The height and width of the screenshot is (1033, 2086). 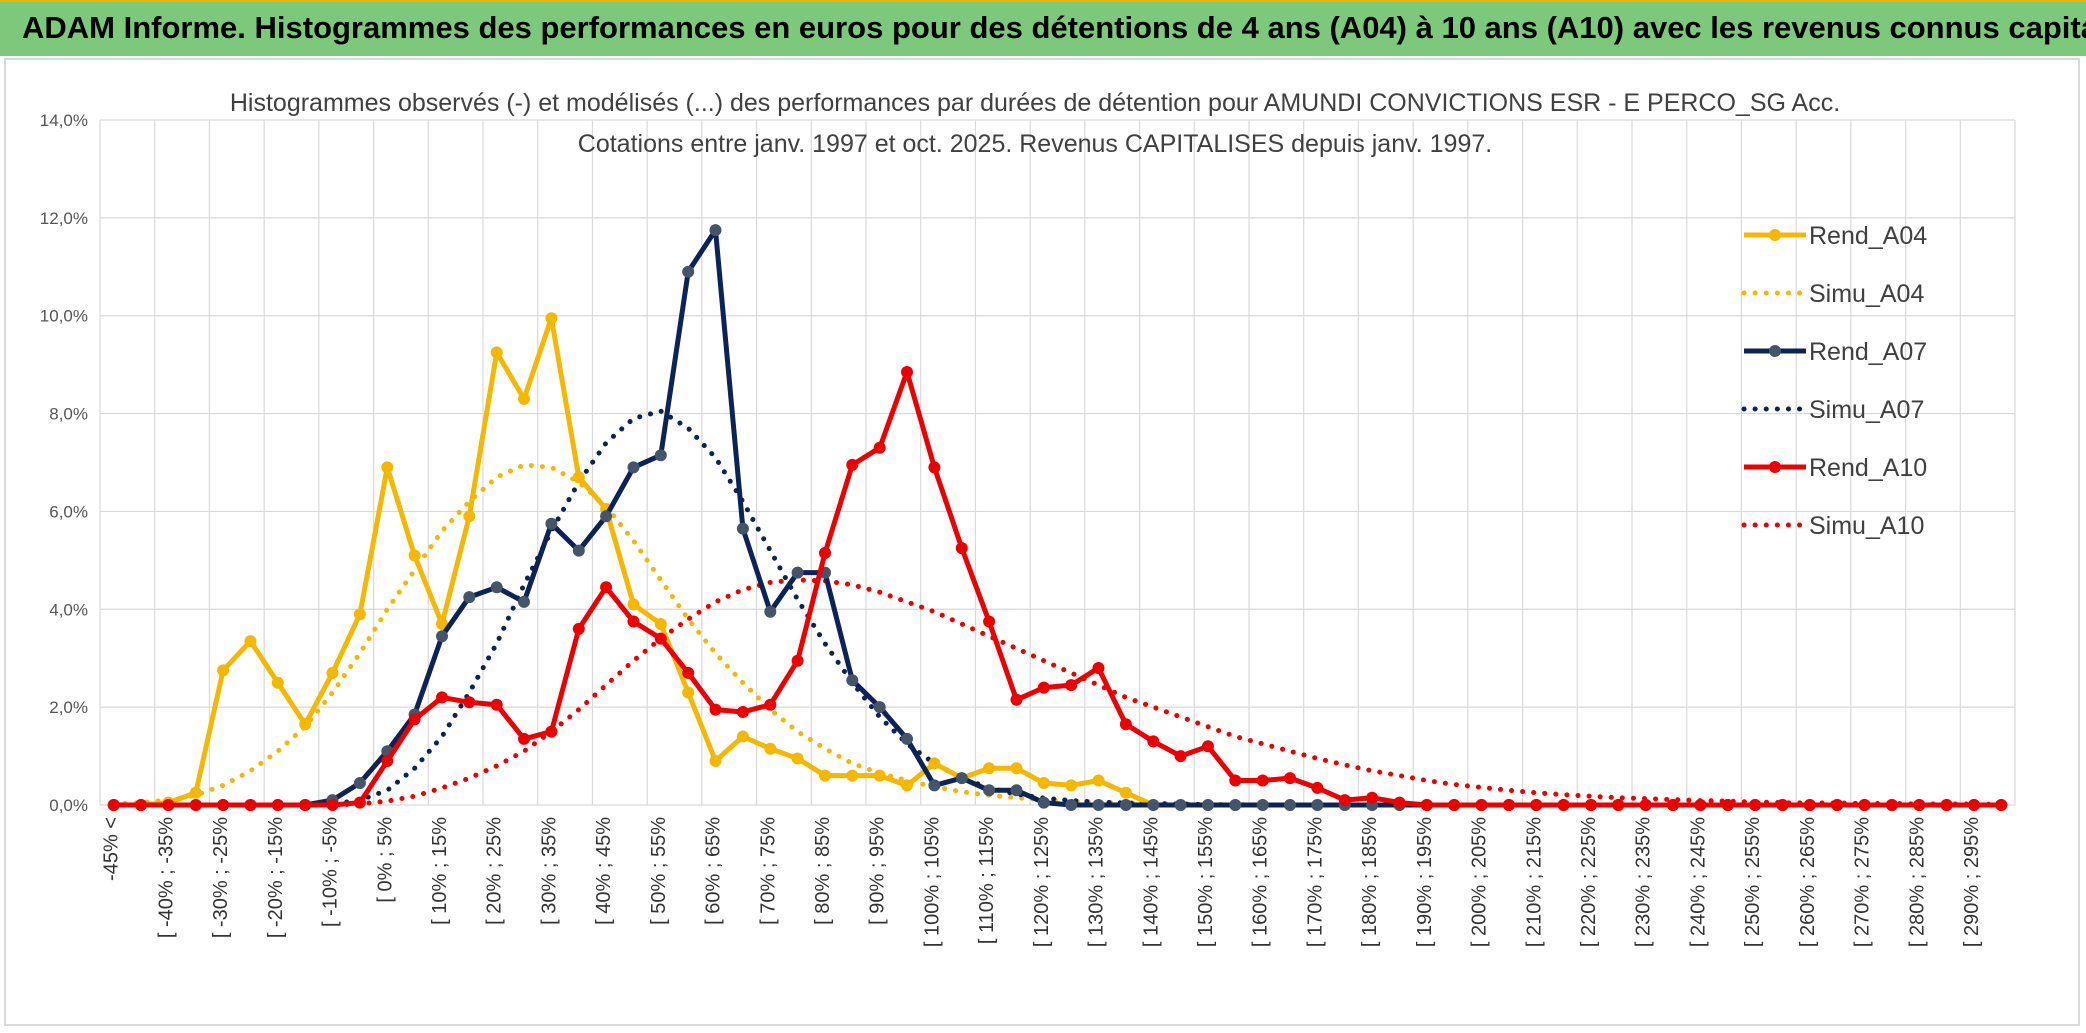 I want to click on y-tick-label: 2,0%, so click(x=68, y=707).